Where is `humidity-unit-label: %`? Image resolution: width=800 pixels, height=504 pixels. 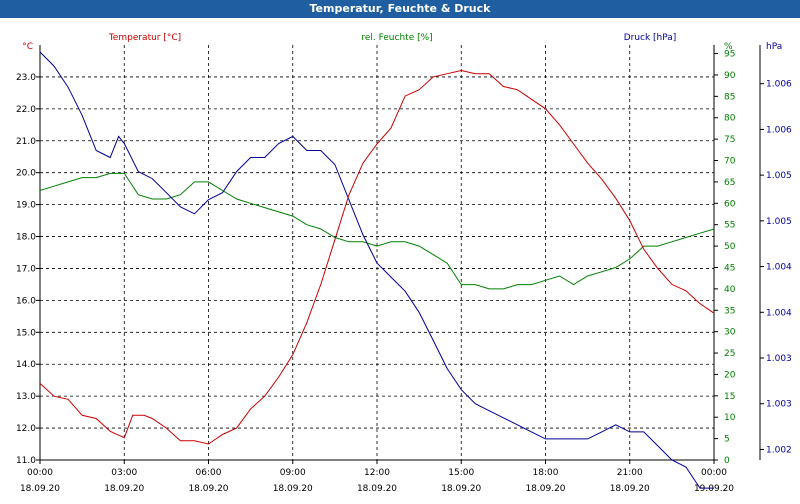 humidity-unit-label: % is located at coordinates (728, 47).